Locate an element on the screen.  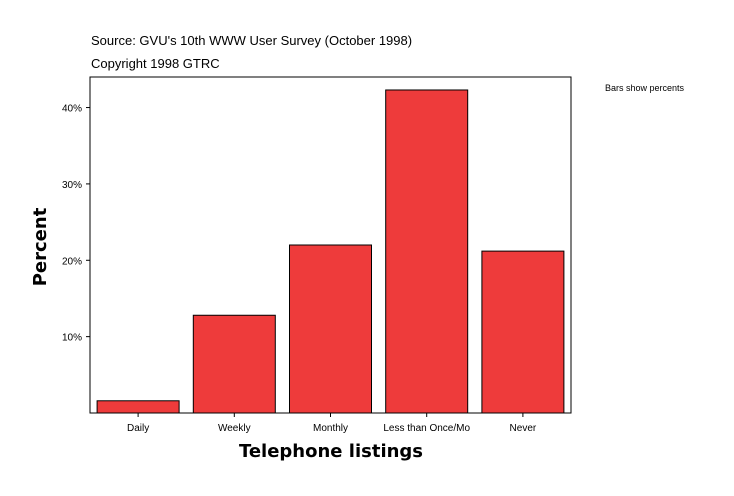
x-axis-ticks: Daily Weekly Monthly Less than Once/Mo Never is located at coordinates (332, 423).